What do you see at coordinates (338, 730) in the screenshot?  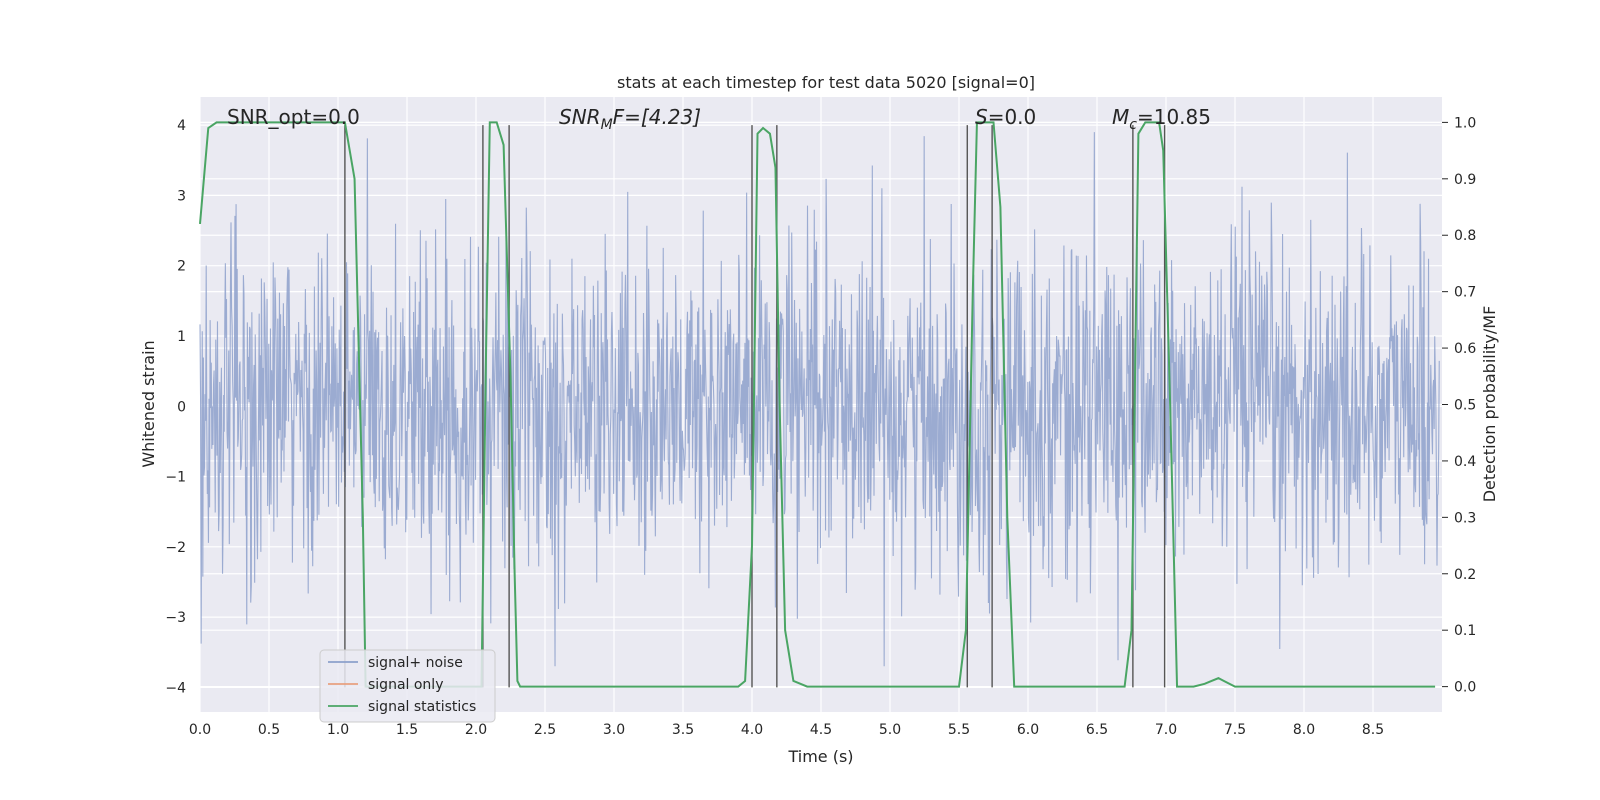 I see `x-tick-label-2: 1.0` at bounding box center [338, 730].